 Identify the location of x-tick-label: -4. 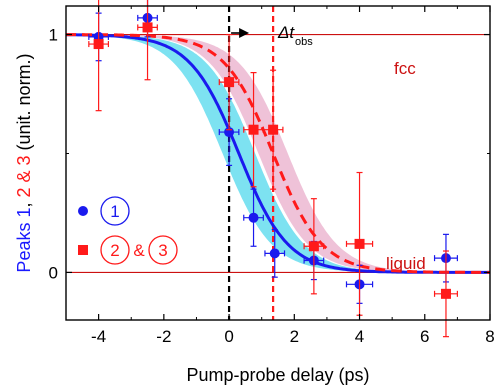
(98, 336).